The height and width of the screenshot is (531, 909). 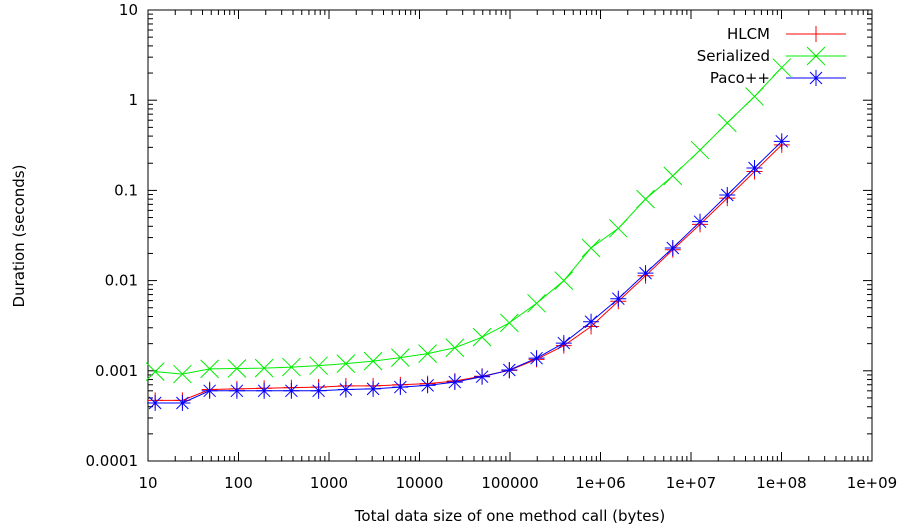 What do you see at coordinates (781, 483) in the screenshot?
I see `x-tick-label: 1e+08` at bounding box center [781, 483].